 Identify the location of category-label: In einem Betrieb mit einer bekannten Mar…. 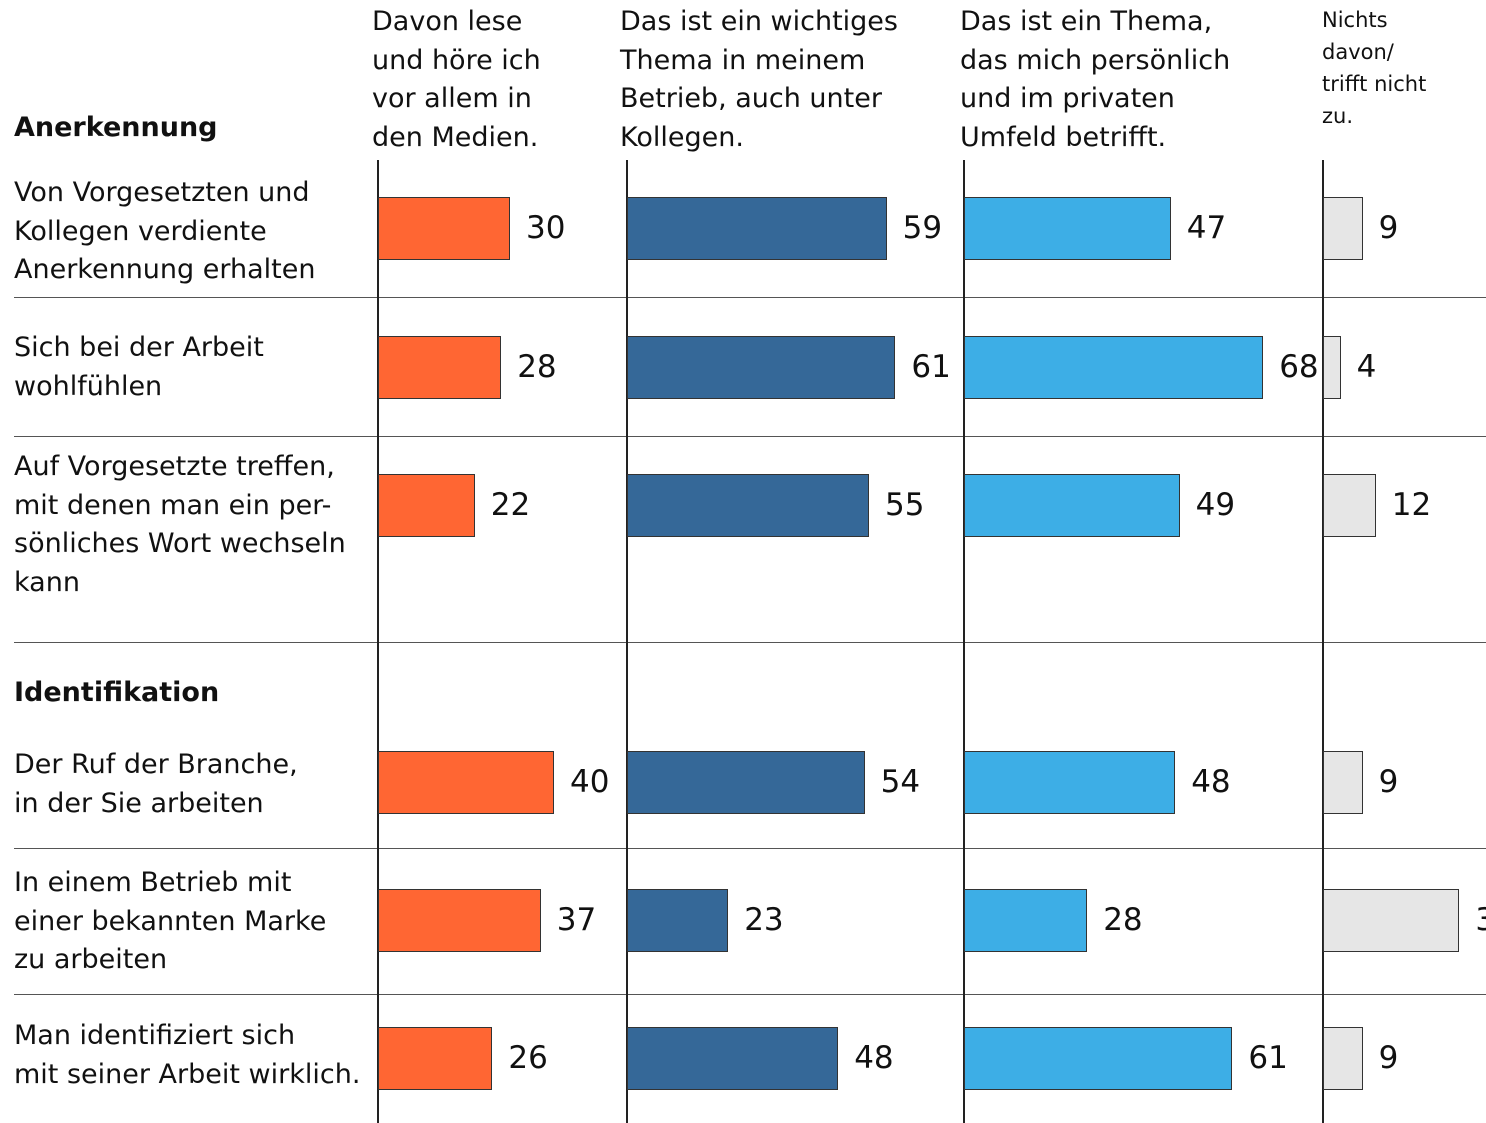
(170, 921).